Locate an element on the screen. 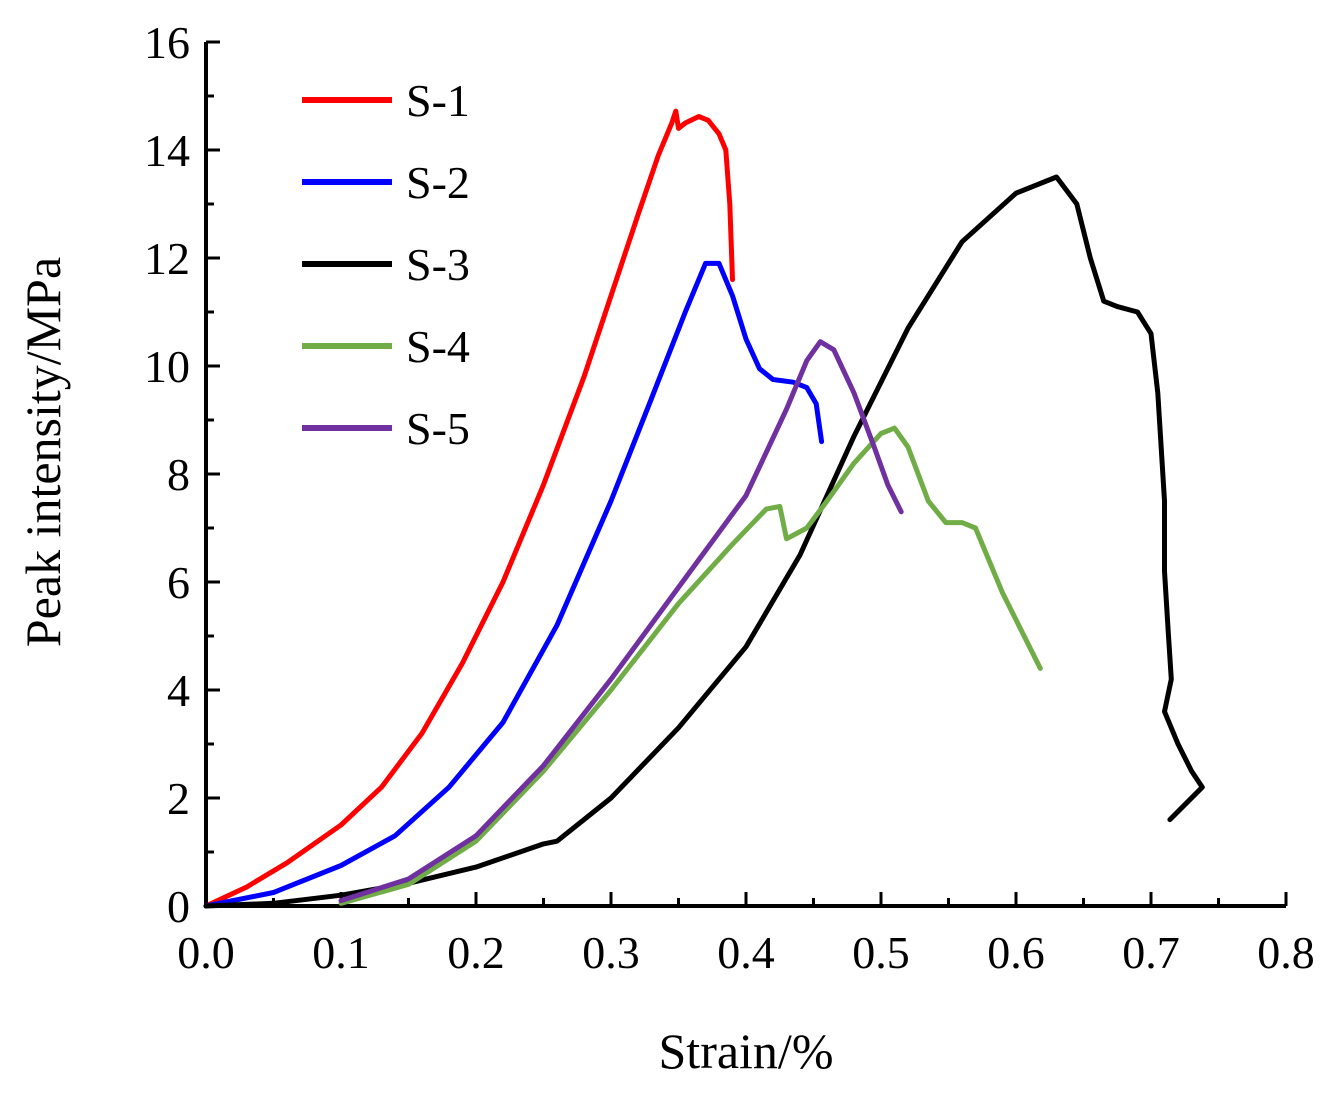 This screenshot has width=1337, height=1094. y-tick-label: 10 is located at coordinates (167, 366).